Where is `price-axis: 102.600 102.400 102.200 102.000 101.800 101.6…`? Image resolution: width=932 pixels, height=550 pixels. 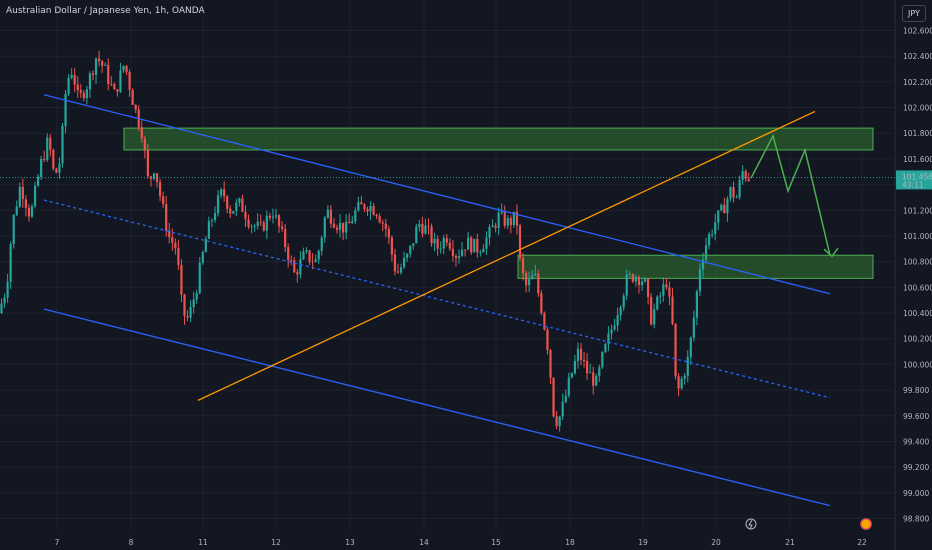 price-axis: 102.600 102.400 102.200 102.000 101.800 101.6… is located at coordinates (917, 275).